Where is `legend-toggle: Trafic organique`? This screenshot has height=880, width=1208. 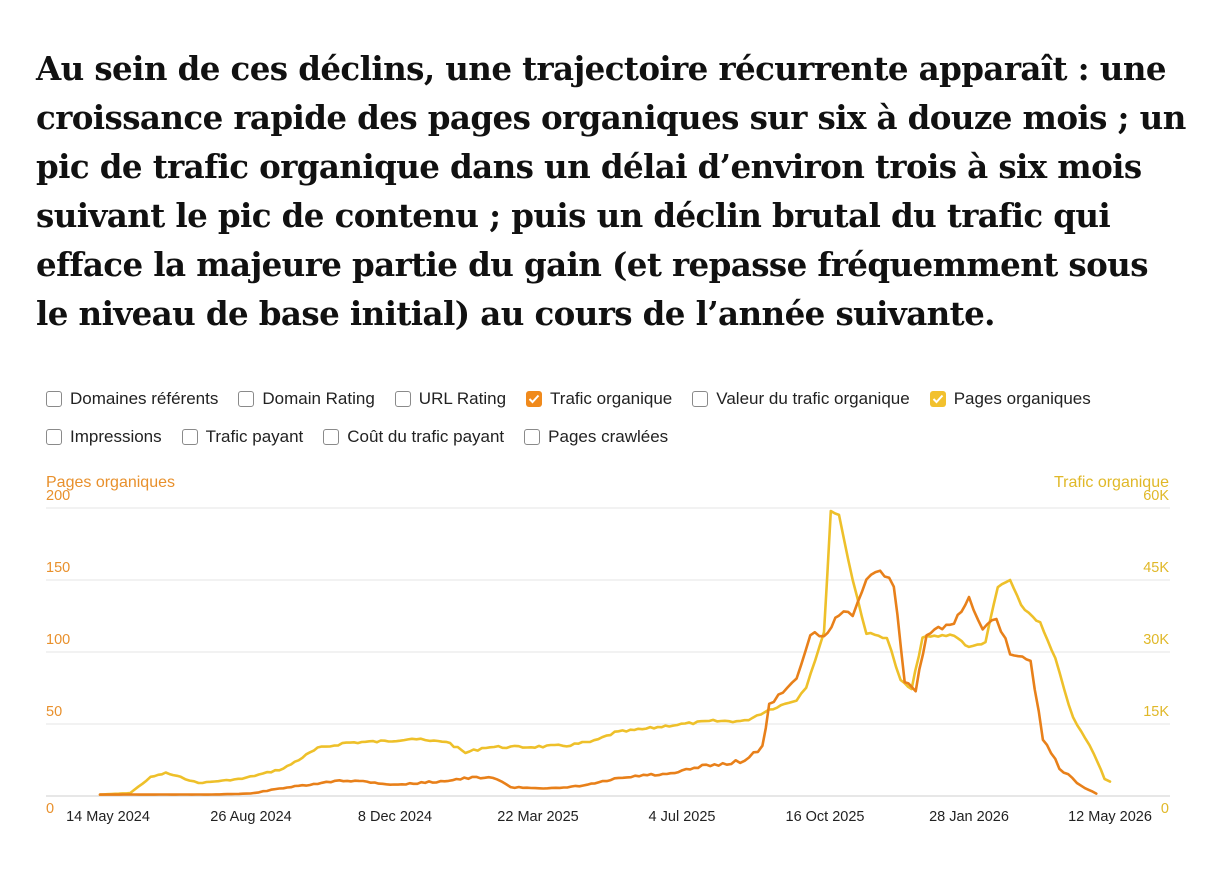 legend-toggle: Trafic organique is located at coordinates (599, 399).